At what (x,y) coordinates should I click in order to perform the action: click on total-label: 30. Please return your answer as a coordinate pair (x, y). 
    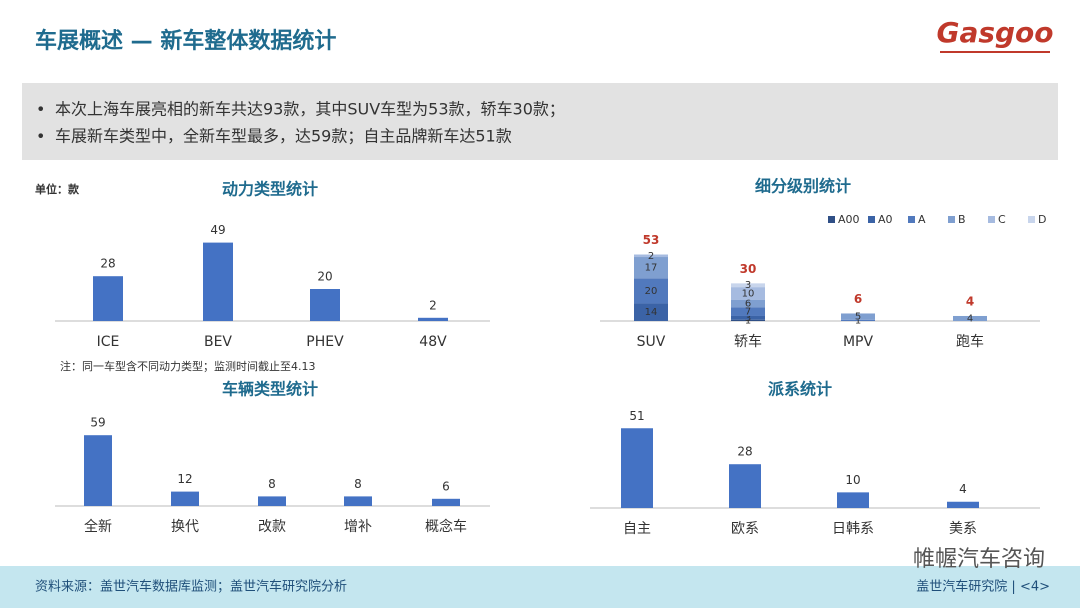
    Looking at the image, I should click on (748, 269).